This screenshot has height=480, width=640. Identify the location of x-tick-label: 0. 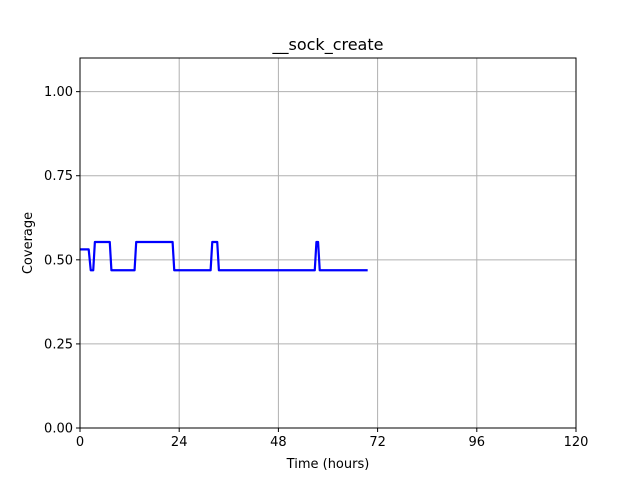
(80, 442).